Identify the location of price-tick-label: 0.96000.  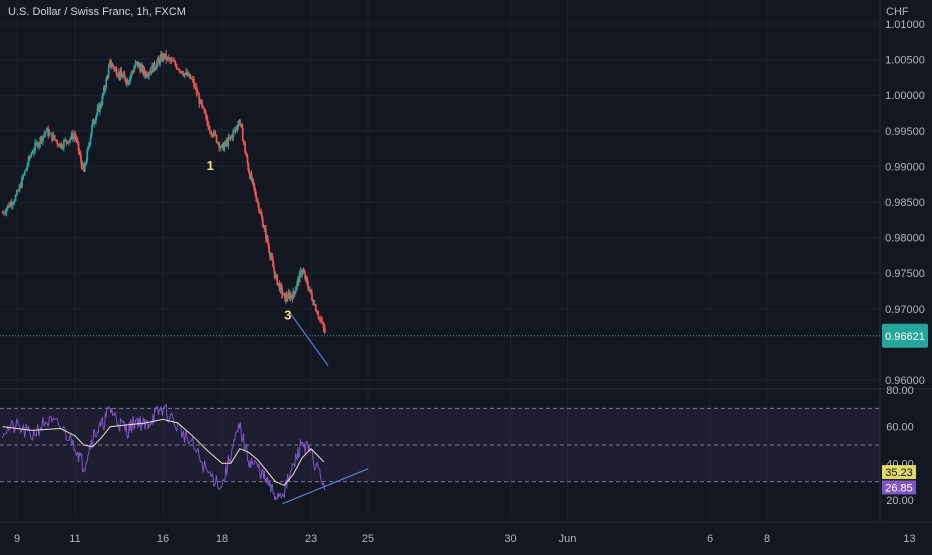
(905, 381).